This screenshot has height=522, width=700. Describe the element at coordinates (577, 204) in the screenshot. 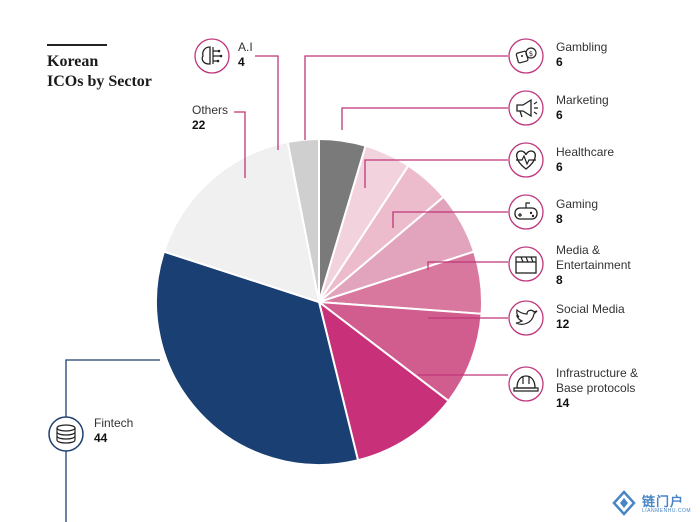

I see `label-gaming-name: Gaming` at that location.